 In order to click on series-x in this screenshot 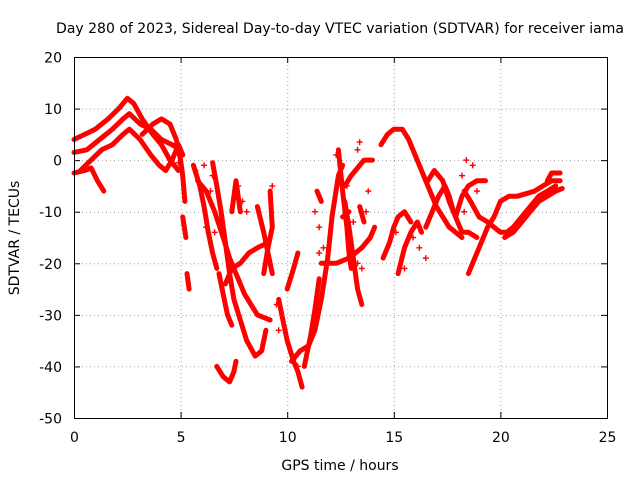, I will do `click(348, 245)`.